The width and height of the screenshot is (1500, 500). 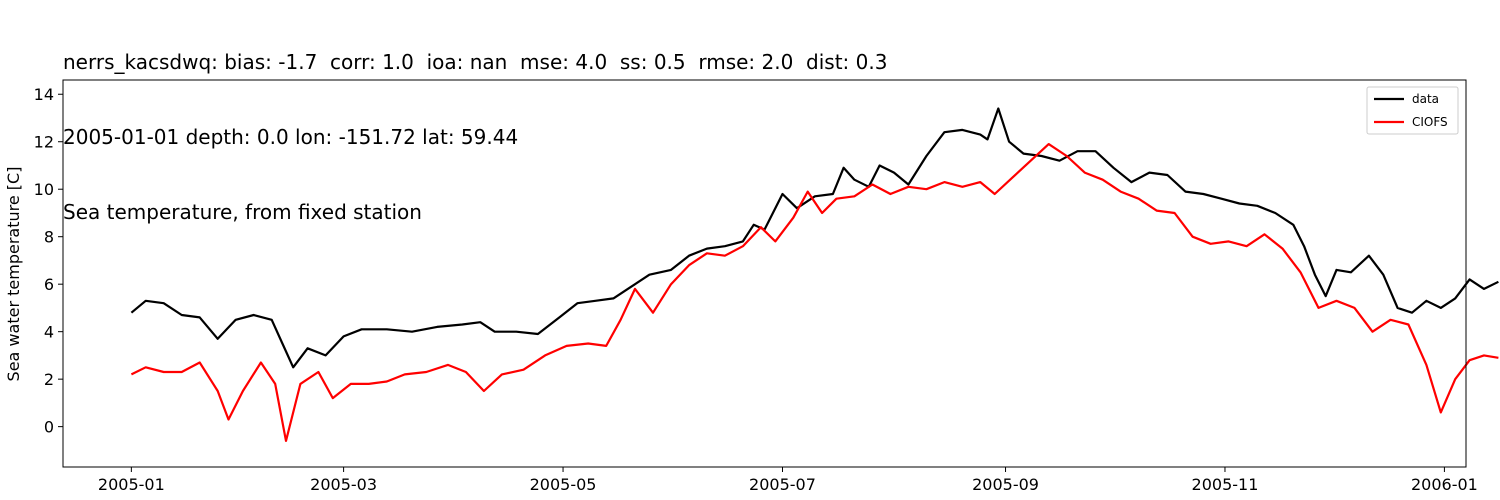 I want to click on x-tick-label: 2005-01, so click(x=131, y=484).